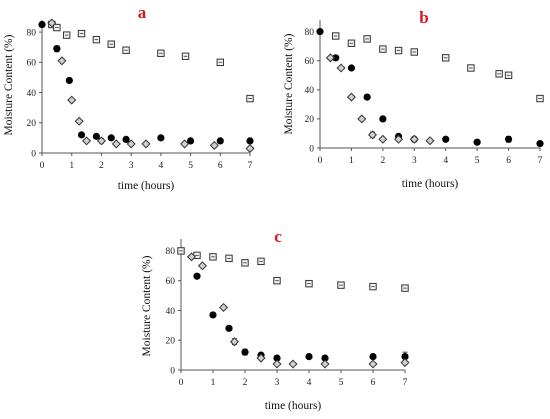 The image size is (550, 419). Describe the element at coordinates (278, 236) in the screenshot. I see `panel-label: c` at that location.